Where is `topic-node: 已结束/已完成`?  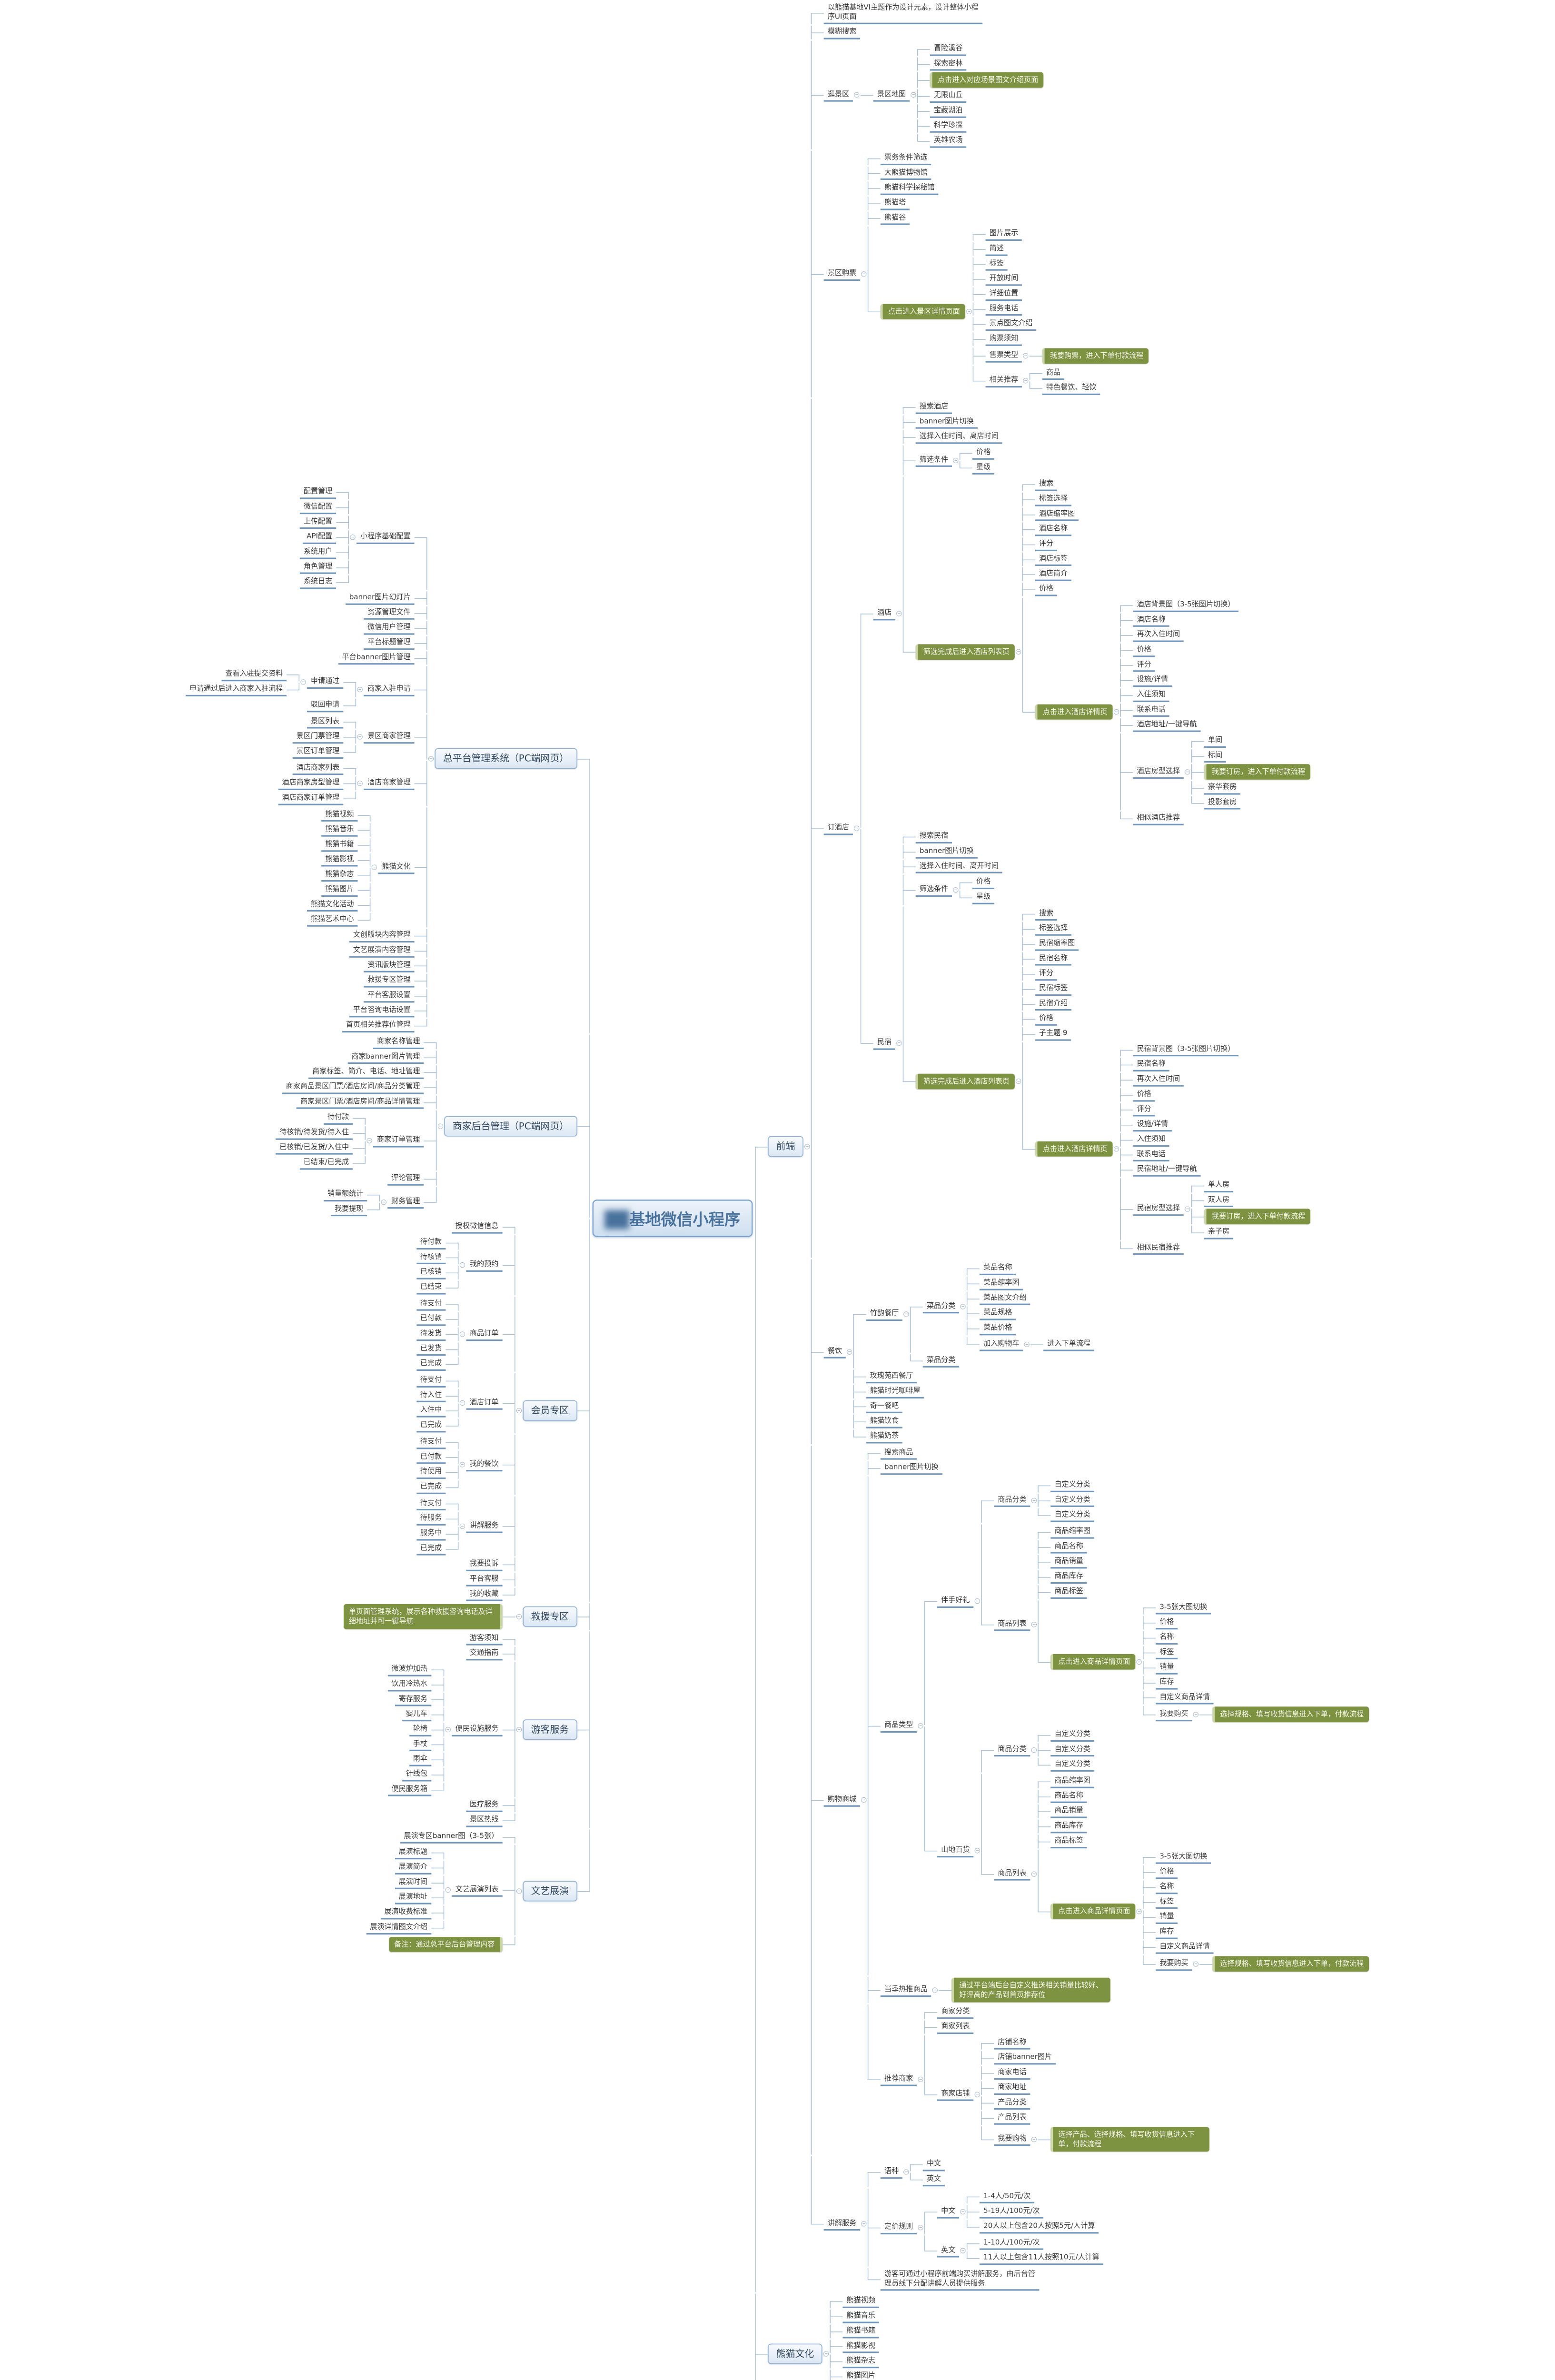
topic-node: 已结束/已完成 is located at coordinates (326, 1163).